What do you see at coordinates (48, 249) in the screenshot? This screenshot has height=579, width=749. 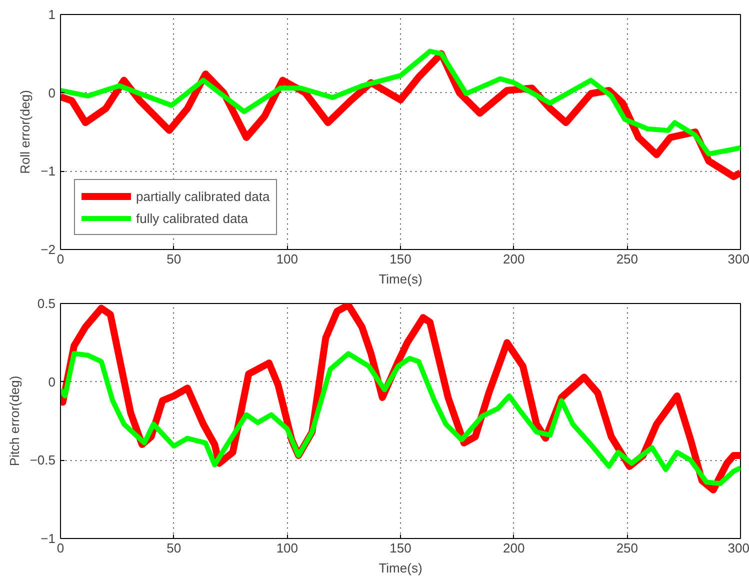 I see `y-tick-label: −2` at bounding box center [48, 249].